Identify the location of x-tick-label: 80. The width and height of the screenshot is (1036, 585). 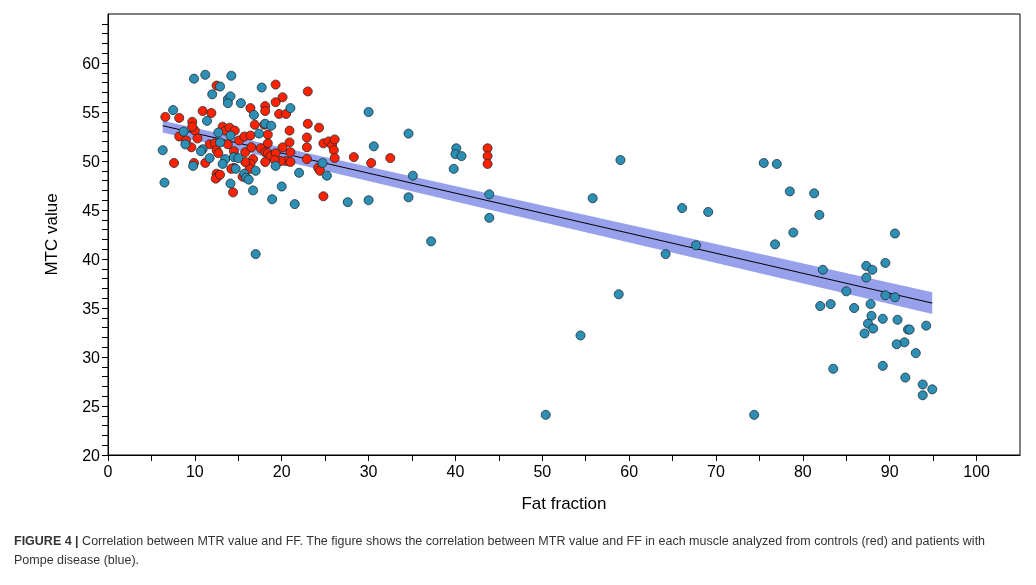
(802, 471).